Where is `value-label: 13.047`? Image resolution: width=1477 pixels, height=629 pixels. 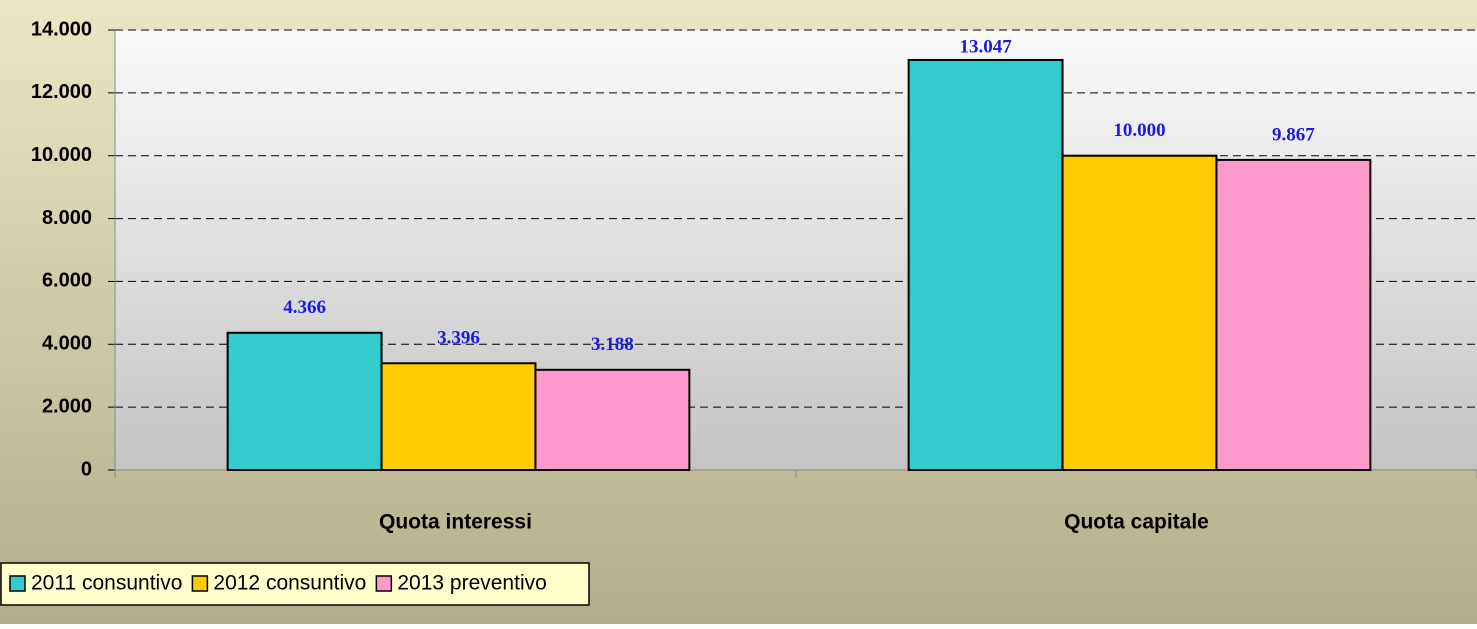 value-label: 13.047 is located at coordinates (985, 46).